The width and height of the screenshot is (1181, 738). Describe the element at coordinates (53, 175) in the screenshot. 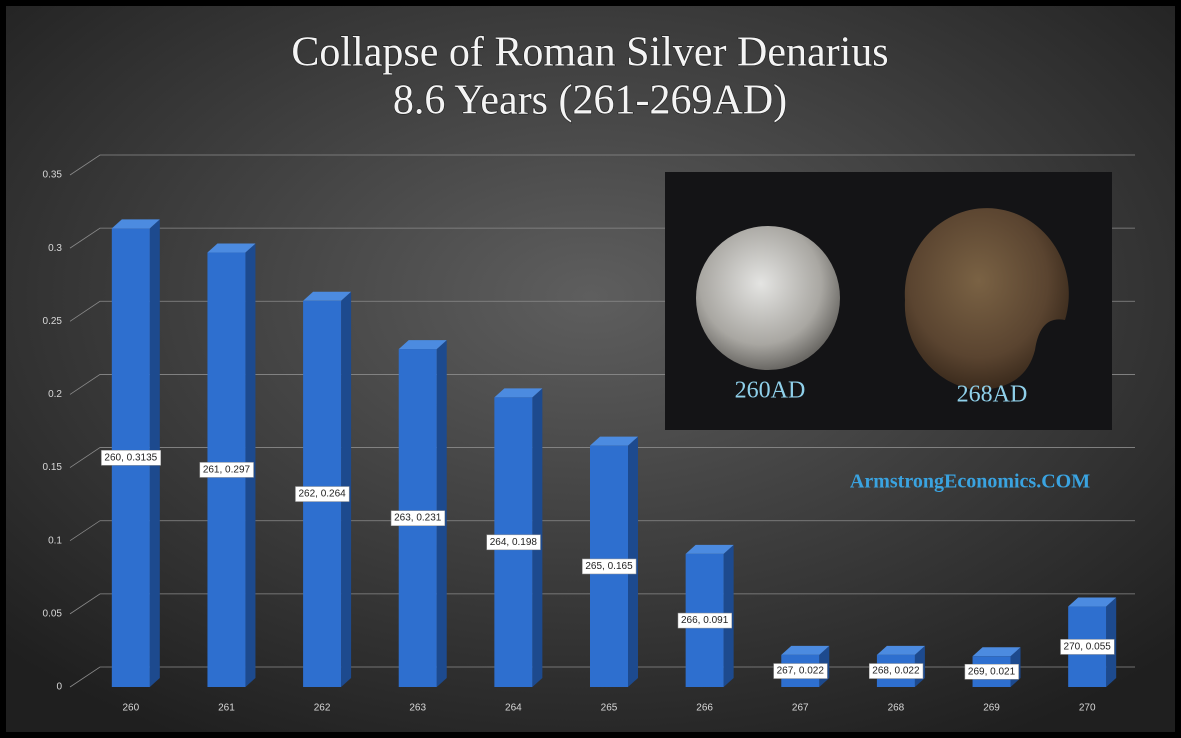

I see `y-tick-label: 0.35` at that location.